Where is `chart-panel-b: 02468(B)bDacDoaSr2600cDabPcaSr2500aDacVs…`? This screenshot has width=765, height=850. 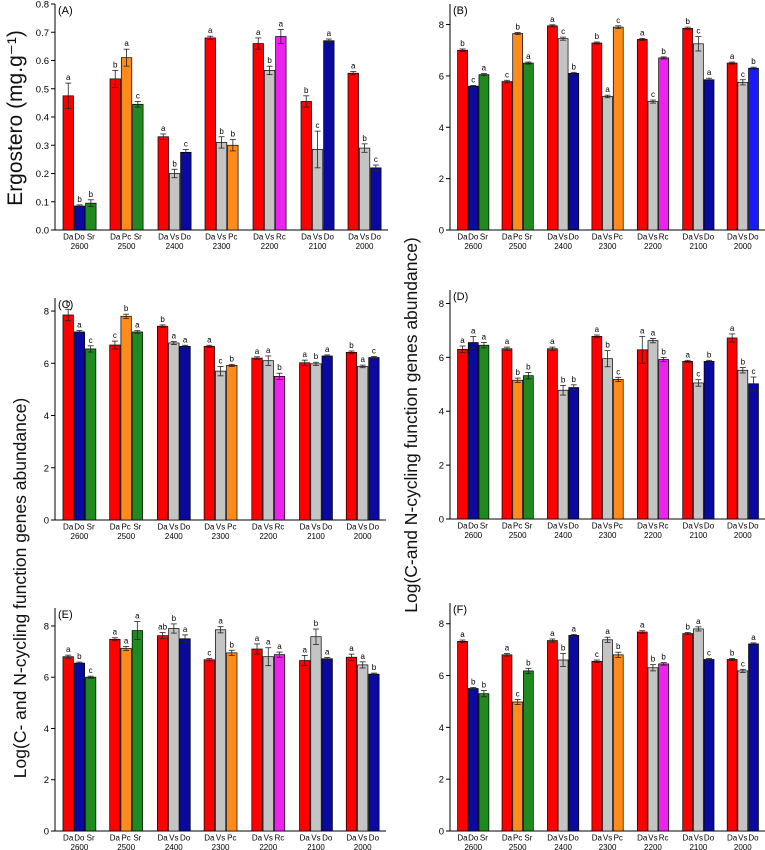
chart-panel-b: 02468(B)bDacDoaSr2600cDabPcaSr2500aDacVs… is located at coordinates (602, 127).